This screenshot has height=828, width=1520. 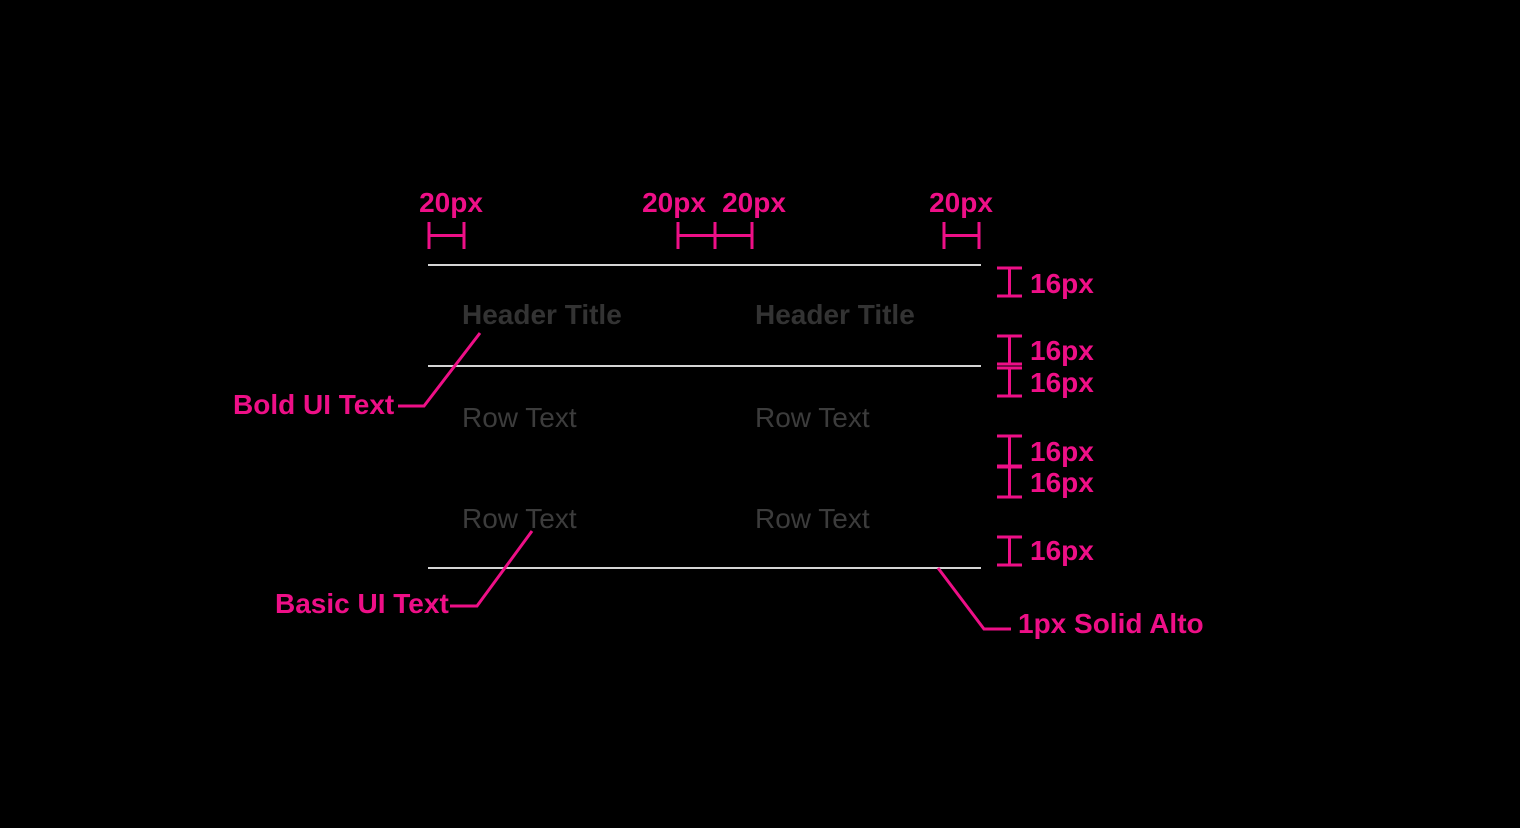 I want to click on right-measure-label-2: 16px, so click(x=1062, y=350).